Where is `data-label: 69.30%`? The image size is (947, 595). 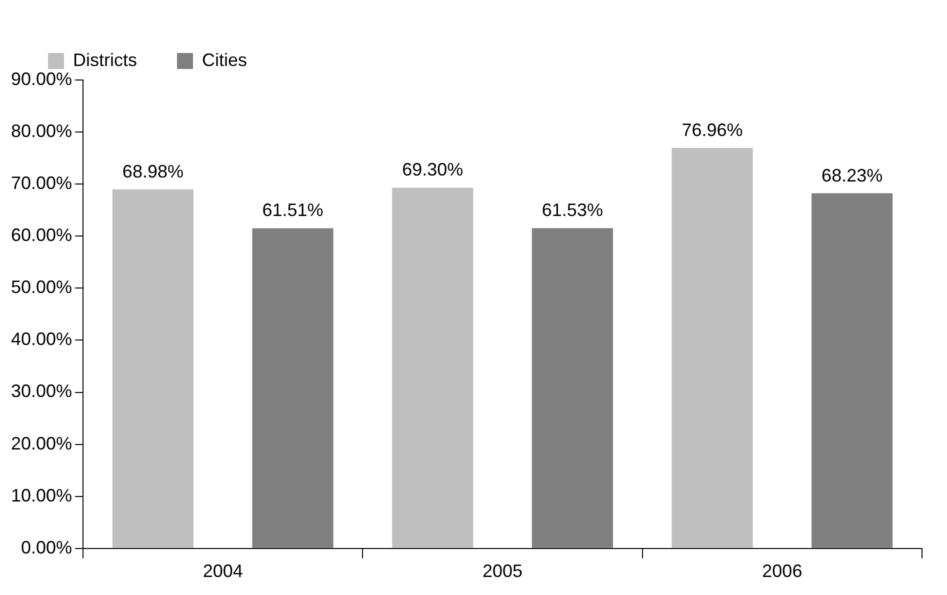
data-label: 69.30% is located at coordinates (433, 170).